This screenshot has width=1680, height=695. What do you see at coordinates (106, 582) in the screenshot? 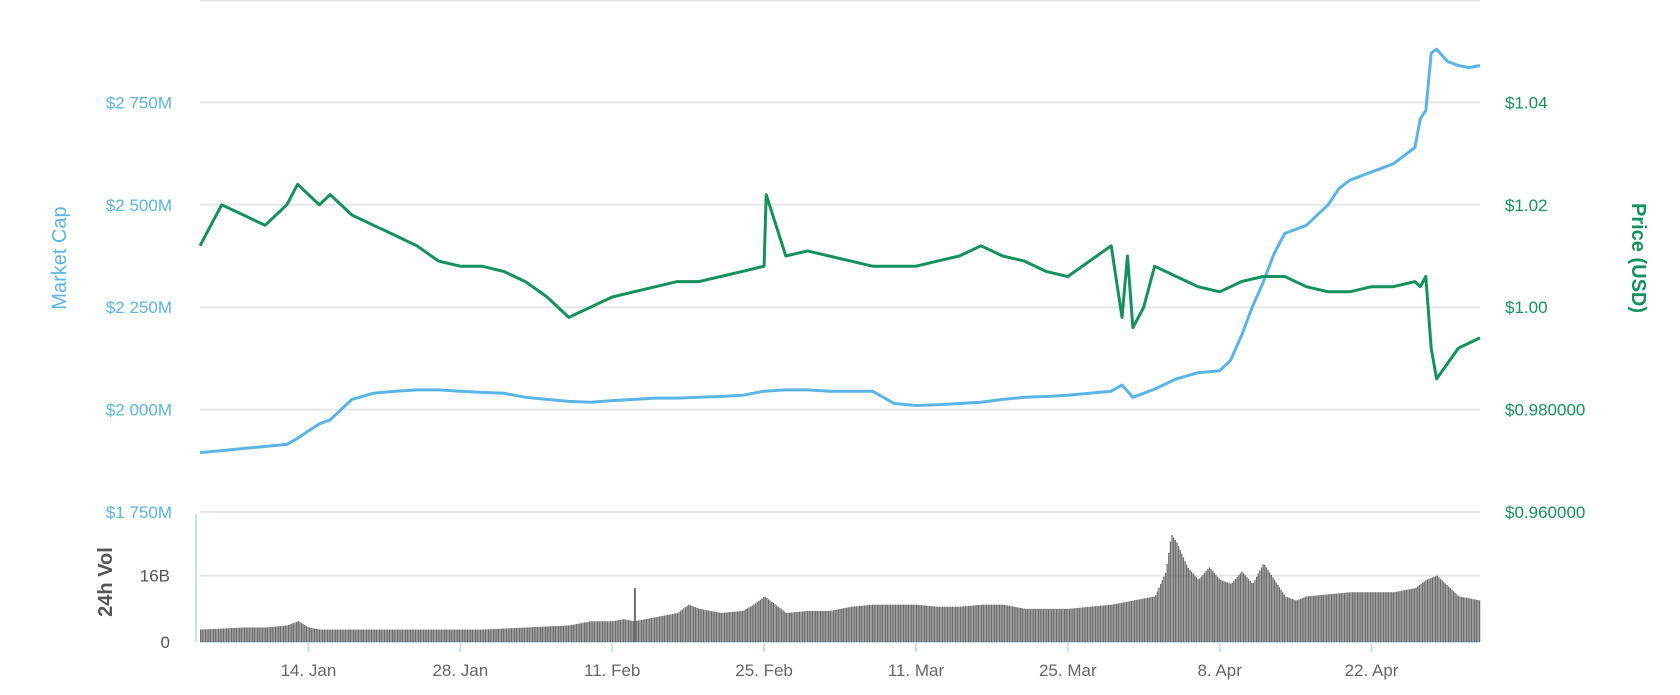
I see `volume-axis-title: 24h Vol` at bounding box center [106, 582].